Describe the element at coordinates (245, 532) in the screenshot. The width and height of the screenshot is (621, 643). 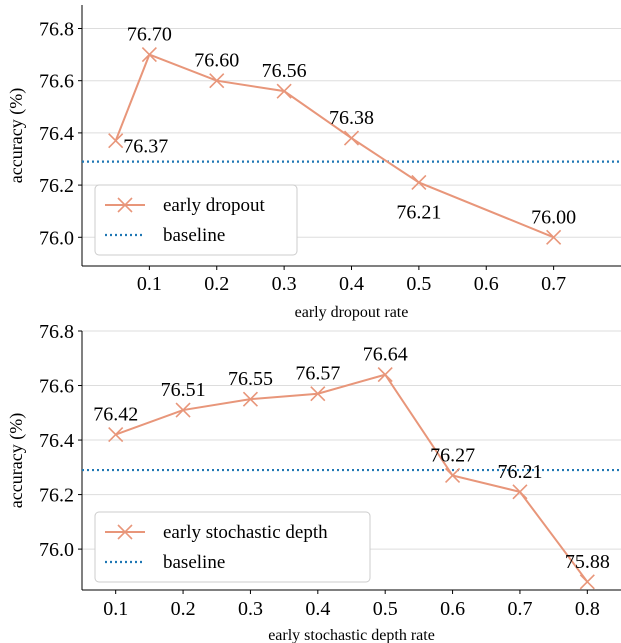
I see `legend-label: early stochastic depth` at that location.